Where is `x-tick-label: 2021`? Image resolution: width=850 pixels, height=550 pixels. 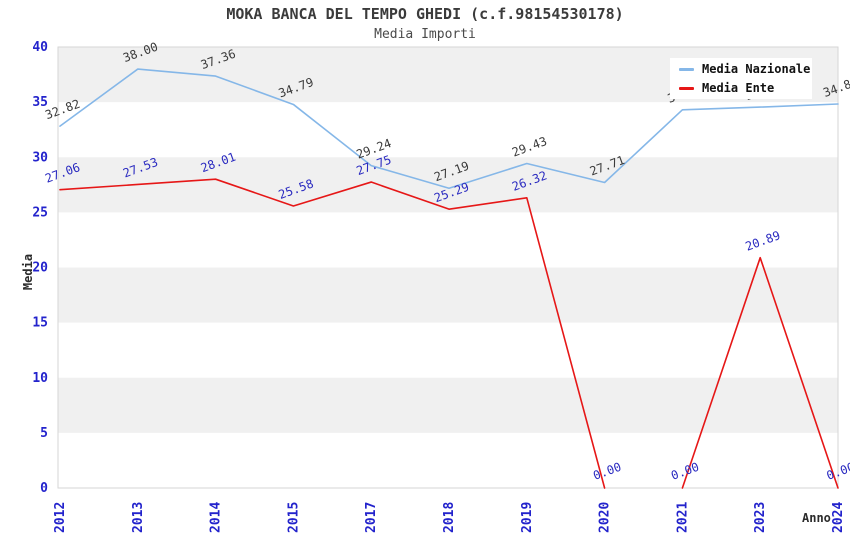
x-tick-label: 2021 is located at coordinates (682, 517).